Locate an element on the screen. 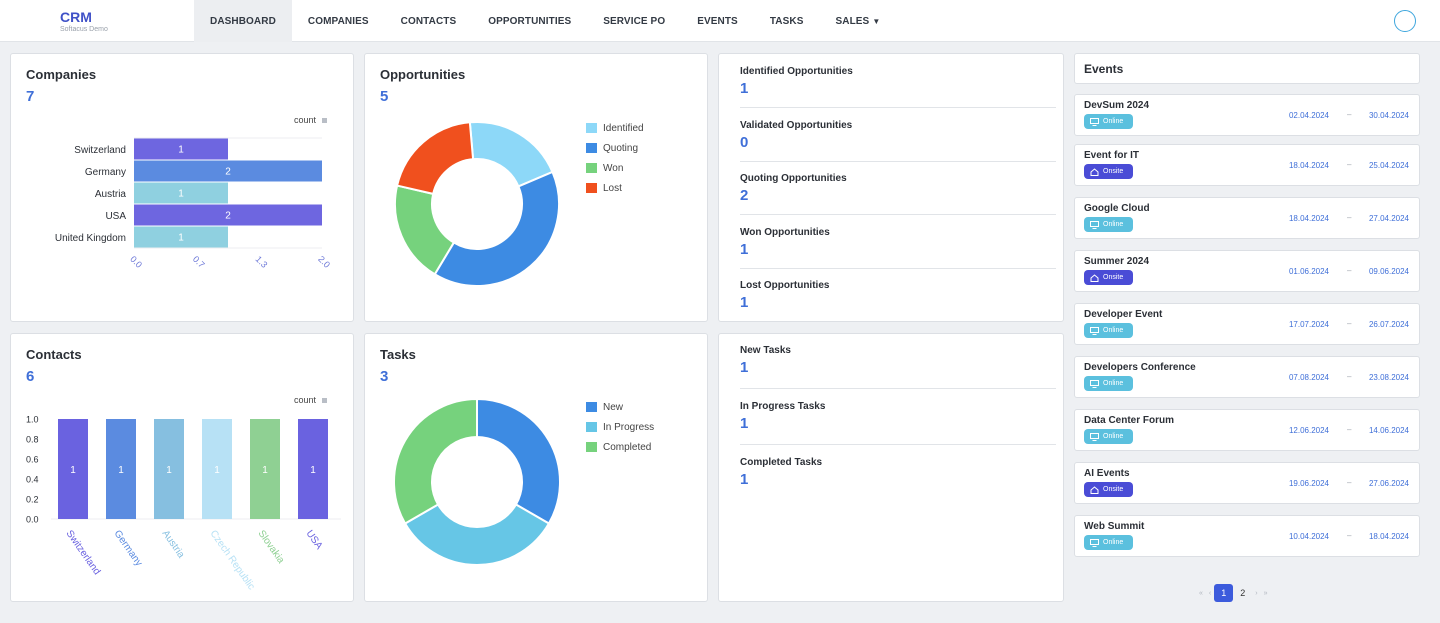 This screenshot has width=1440, height=623. legend-label: count is located at coordinates (305, 120).